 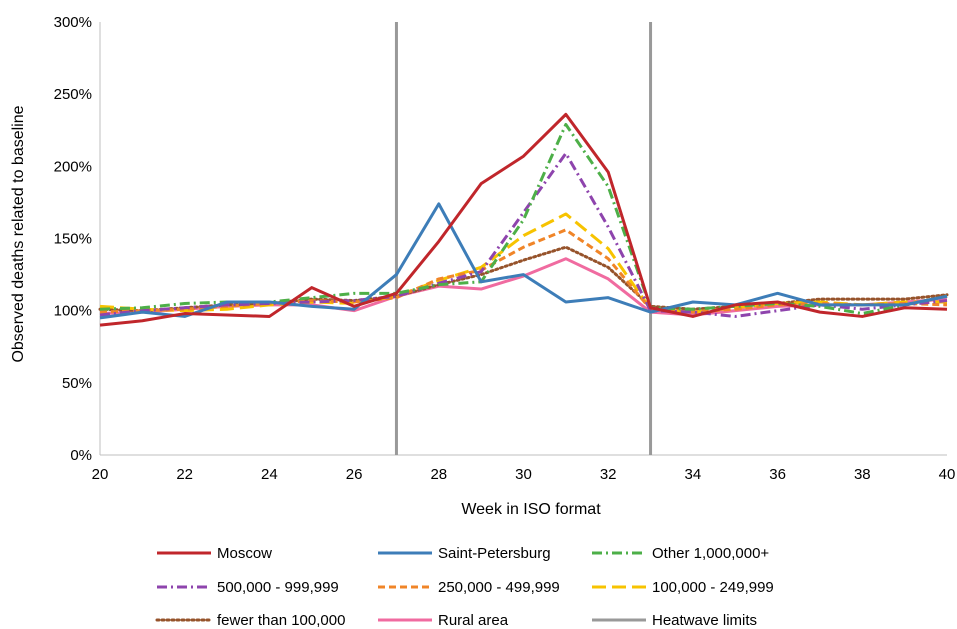 I want to click on y-tick-label: 250%, so click(x=73, y=94).